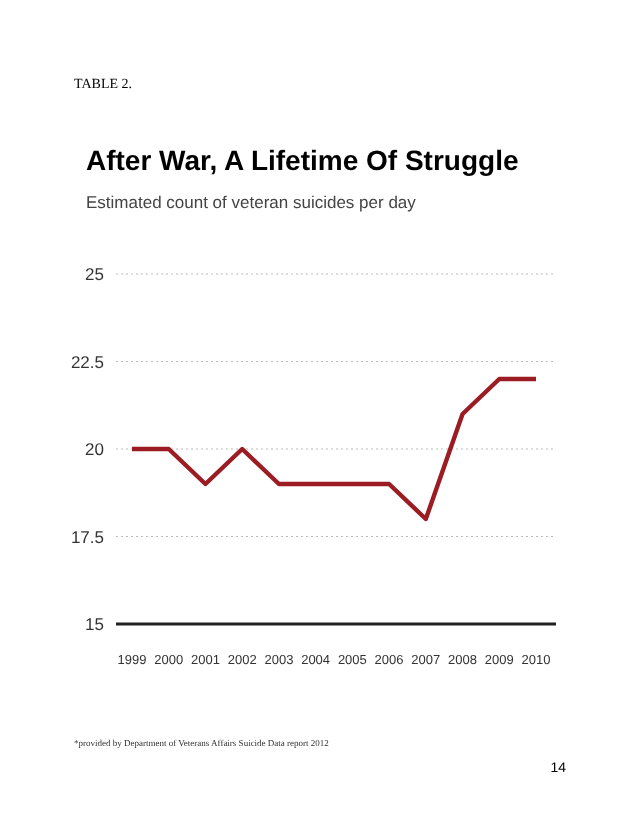 Image resolution: width=640 pixels, height=828 pixels. What do you see at coordinates (95, 274) in the screenshot?
I see `y-tick-label: 25` at bounding box center [95, 274].